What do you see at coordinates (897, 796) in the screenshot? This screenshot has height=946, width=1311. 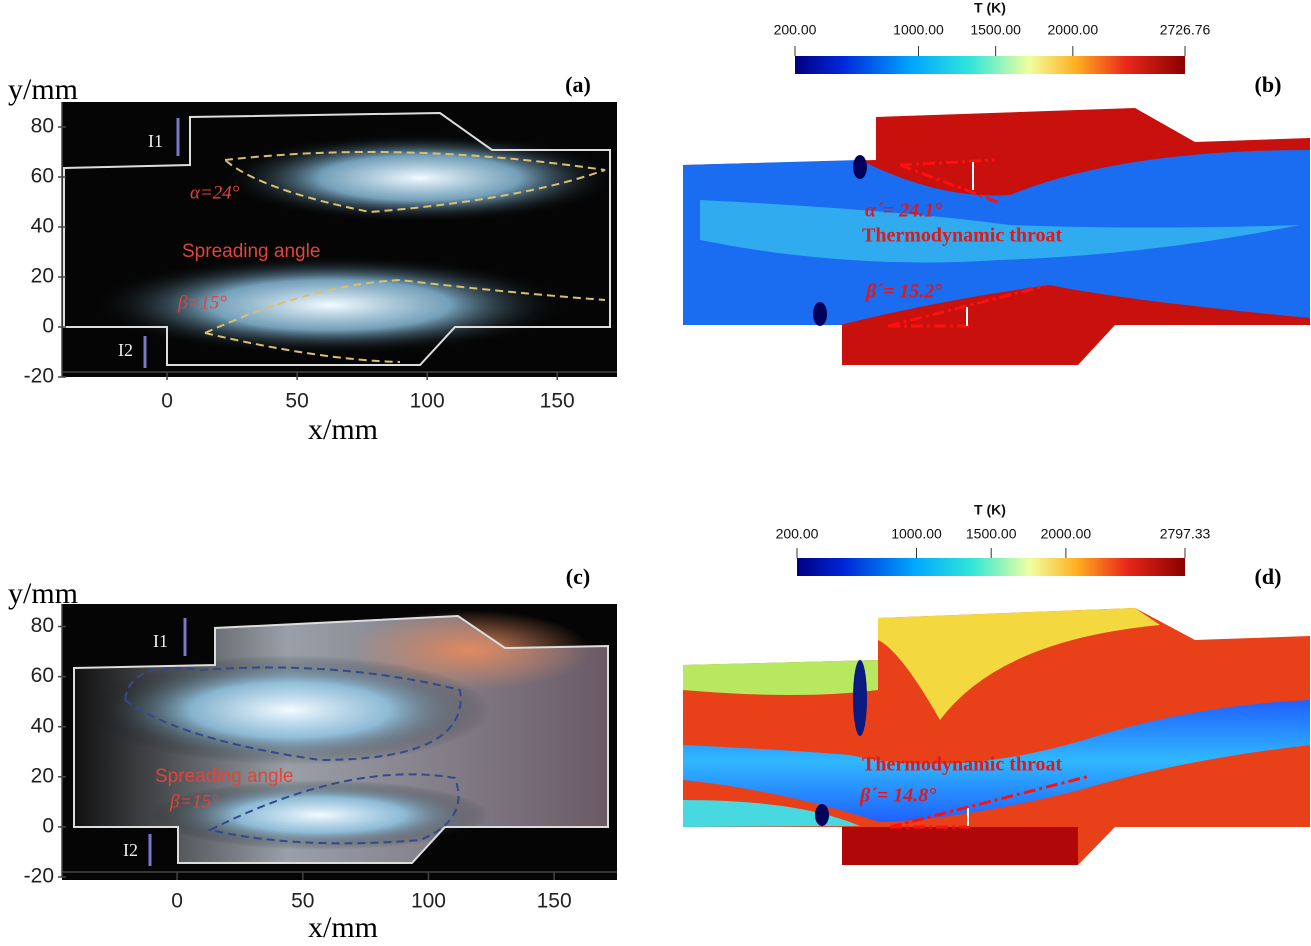 I see `annotation: β´= 14.8°` at bounding box center [897, 796].